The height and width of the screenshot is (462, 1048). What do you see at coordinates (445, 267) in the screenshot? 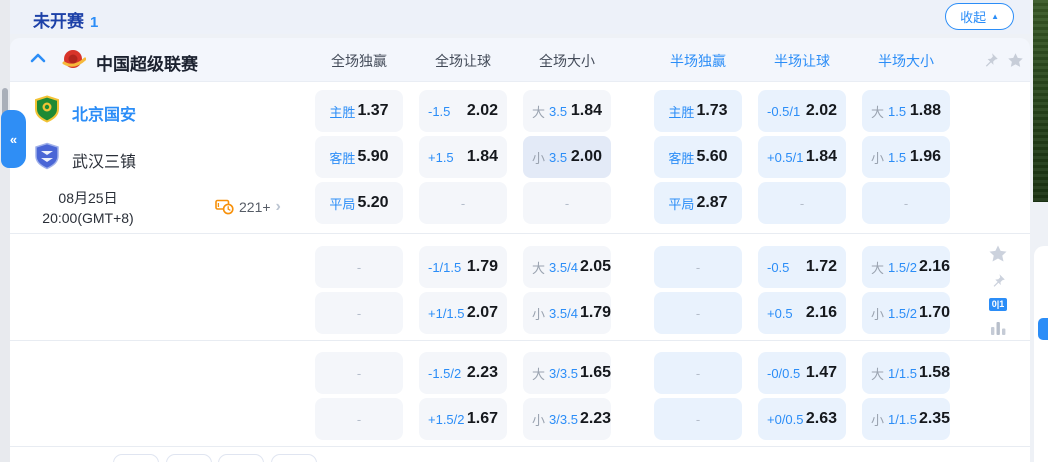
I see `odds-label: -1/1.5` at bounding box center [445, 267].